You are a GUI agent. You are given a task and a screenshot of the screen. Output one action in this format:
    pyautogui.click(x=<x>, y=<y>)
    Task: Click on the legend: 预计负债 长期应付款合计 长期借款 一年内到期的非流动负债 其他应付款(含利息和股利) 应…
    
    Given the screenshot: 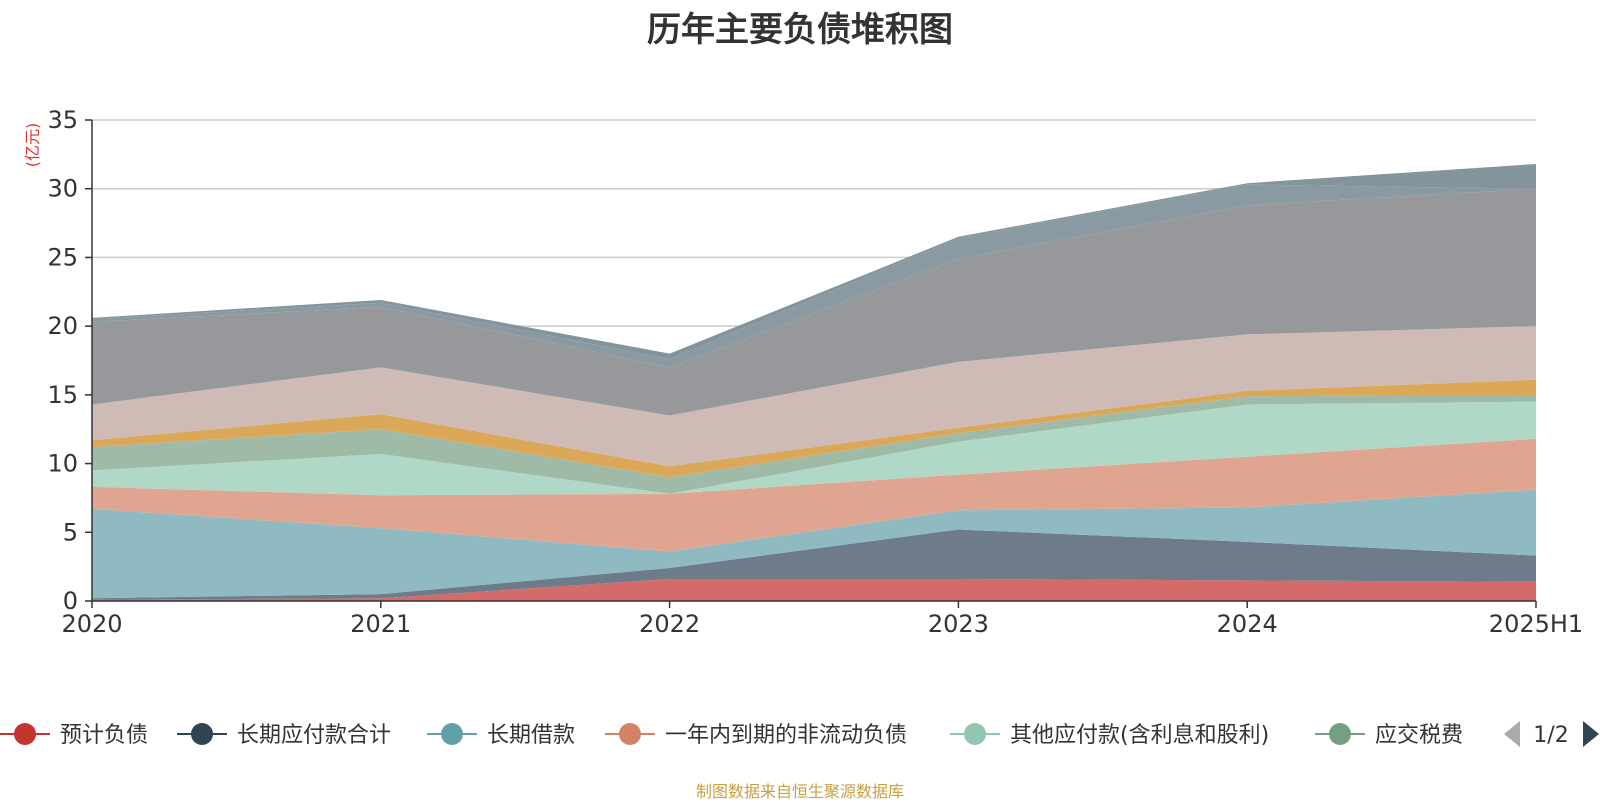 What is the action you would take?
    pyautogui.click(x=731, y=735)
    